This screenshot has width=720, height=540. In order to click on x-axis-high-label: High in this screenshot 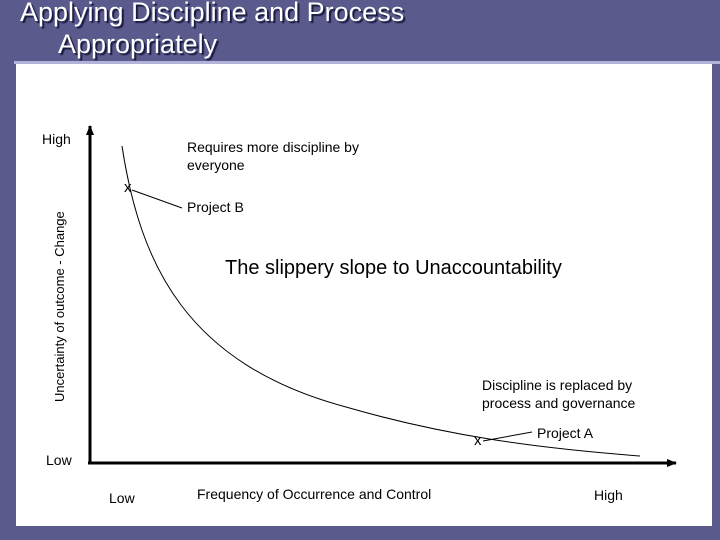, I will do `click(608, 495)`.